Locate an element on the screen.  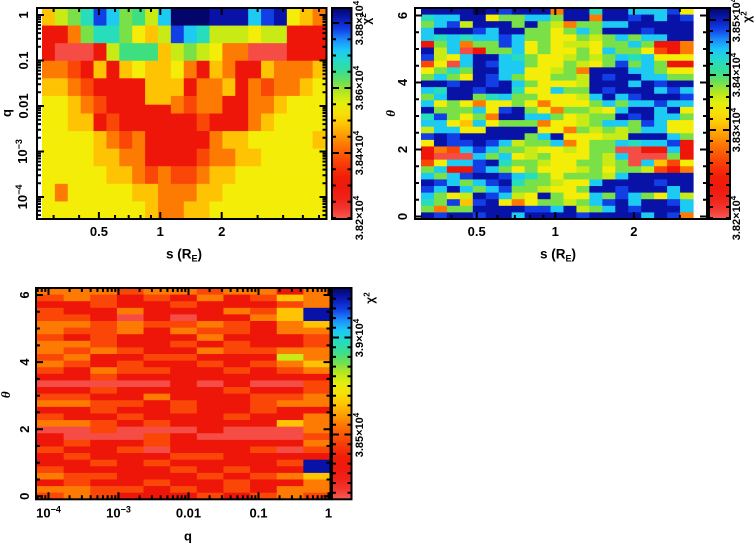
svg-text: 3.86×104 is located at coordinates (359, 87).